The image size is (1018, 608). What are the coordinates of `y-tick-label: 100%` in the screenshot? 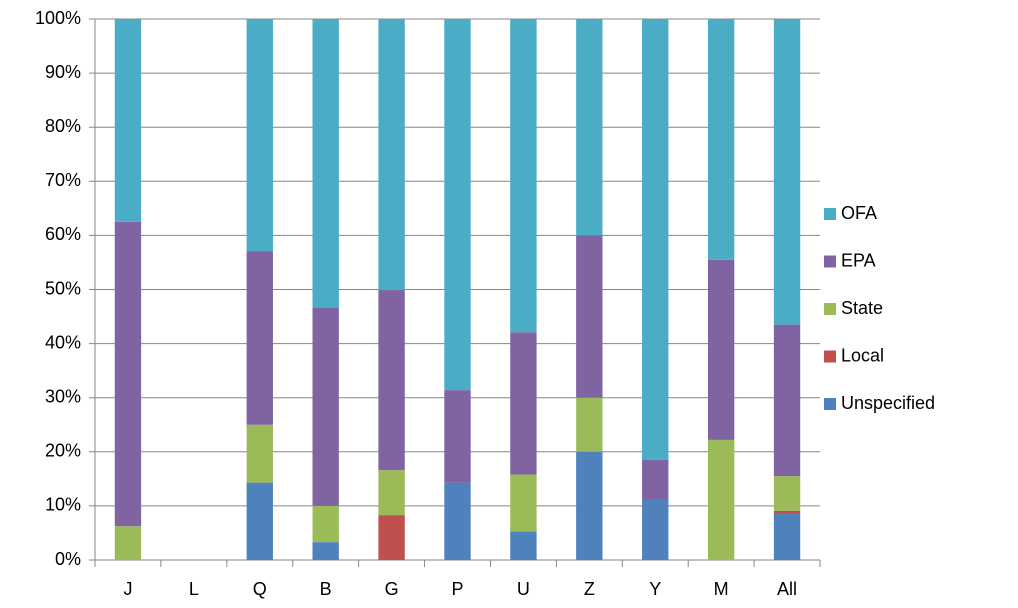 It's located at (58, 18).